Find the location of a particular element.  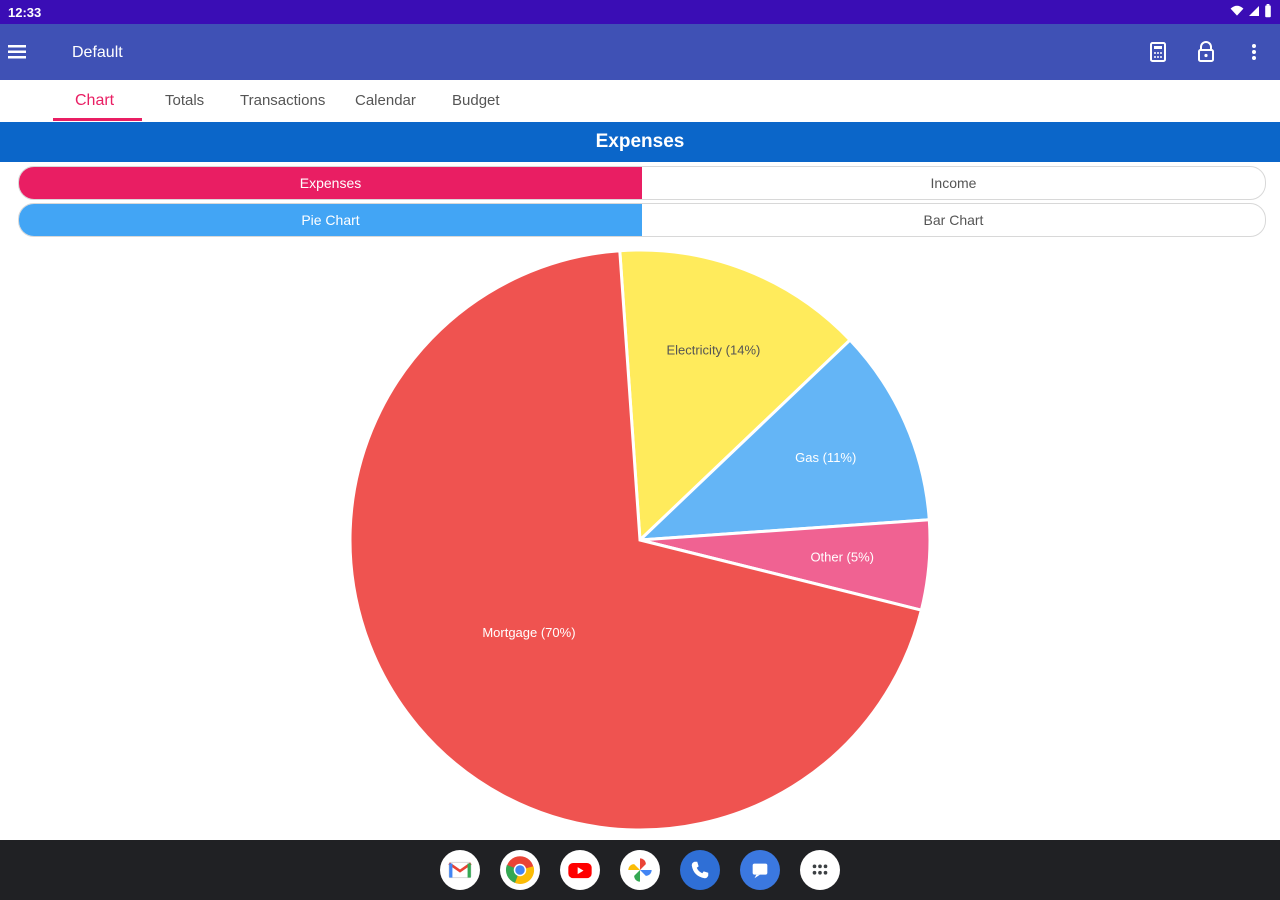

tab-calendar: Calendar is located at coordinates (385, 100).